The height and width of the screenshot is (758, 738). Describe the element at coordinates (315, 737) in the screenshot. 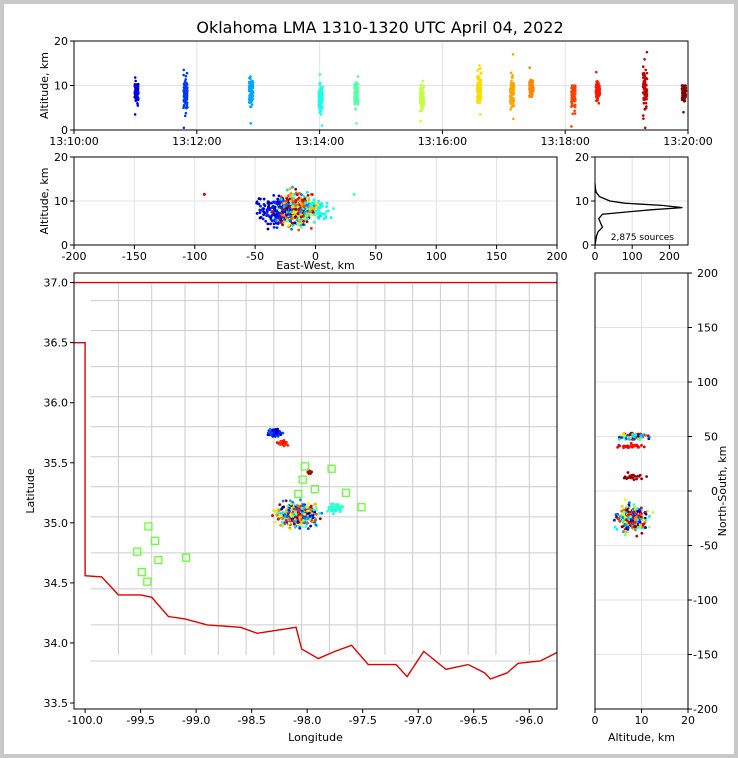

I see `plan-view-xlabel: Longitude` at that location.